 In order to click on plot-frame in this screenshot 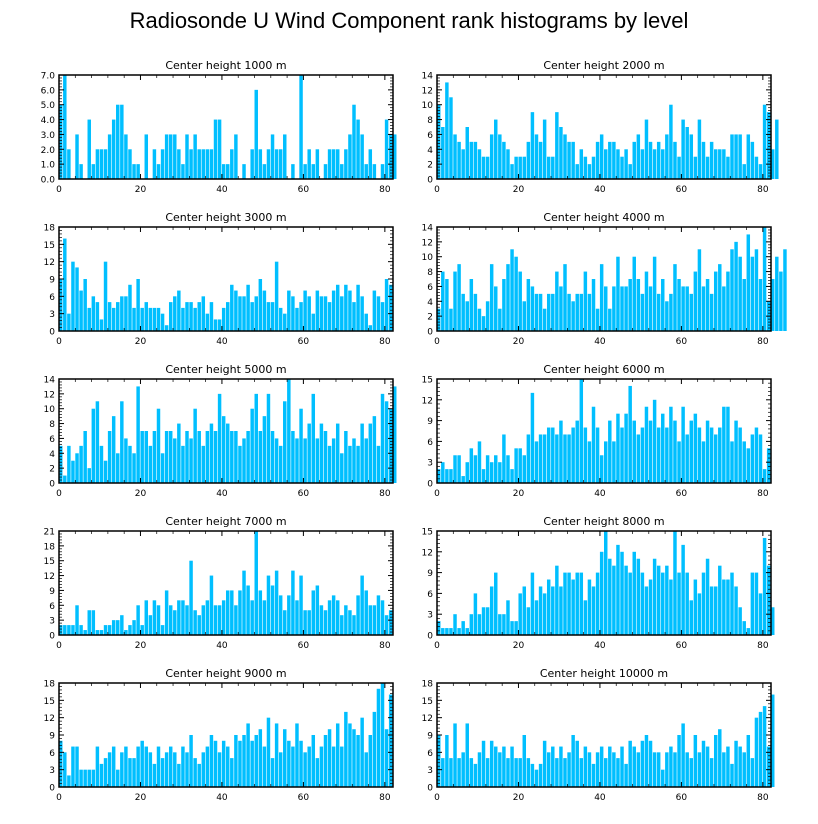, I will do `click(604, 279)`.